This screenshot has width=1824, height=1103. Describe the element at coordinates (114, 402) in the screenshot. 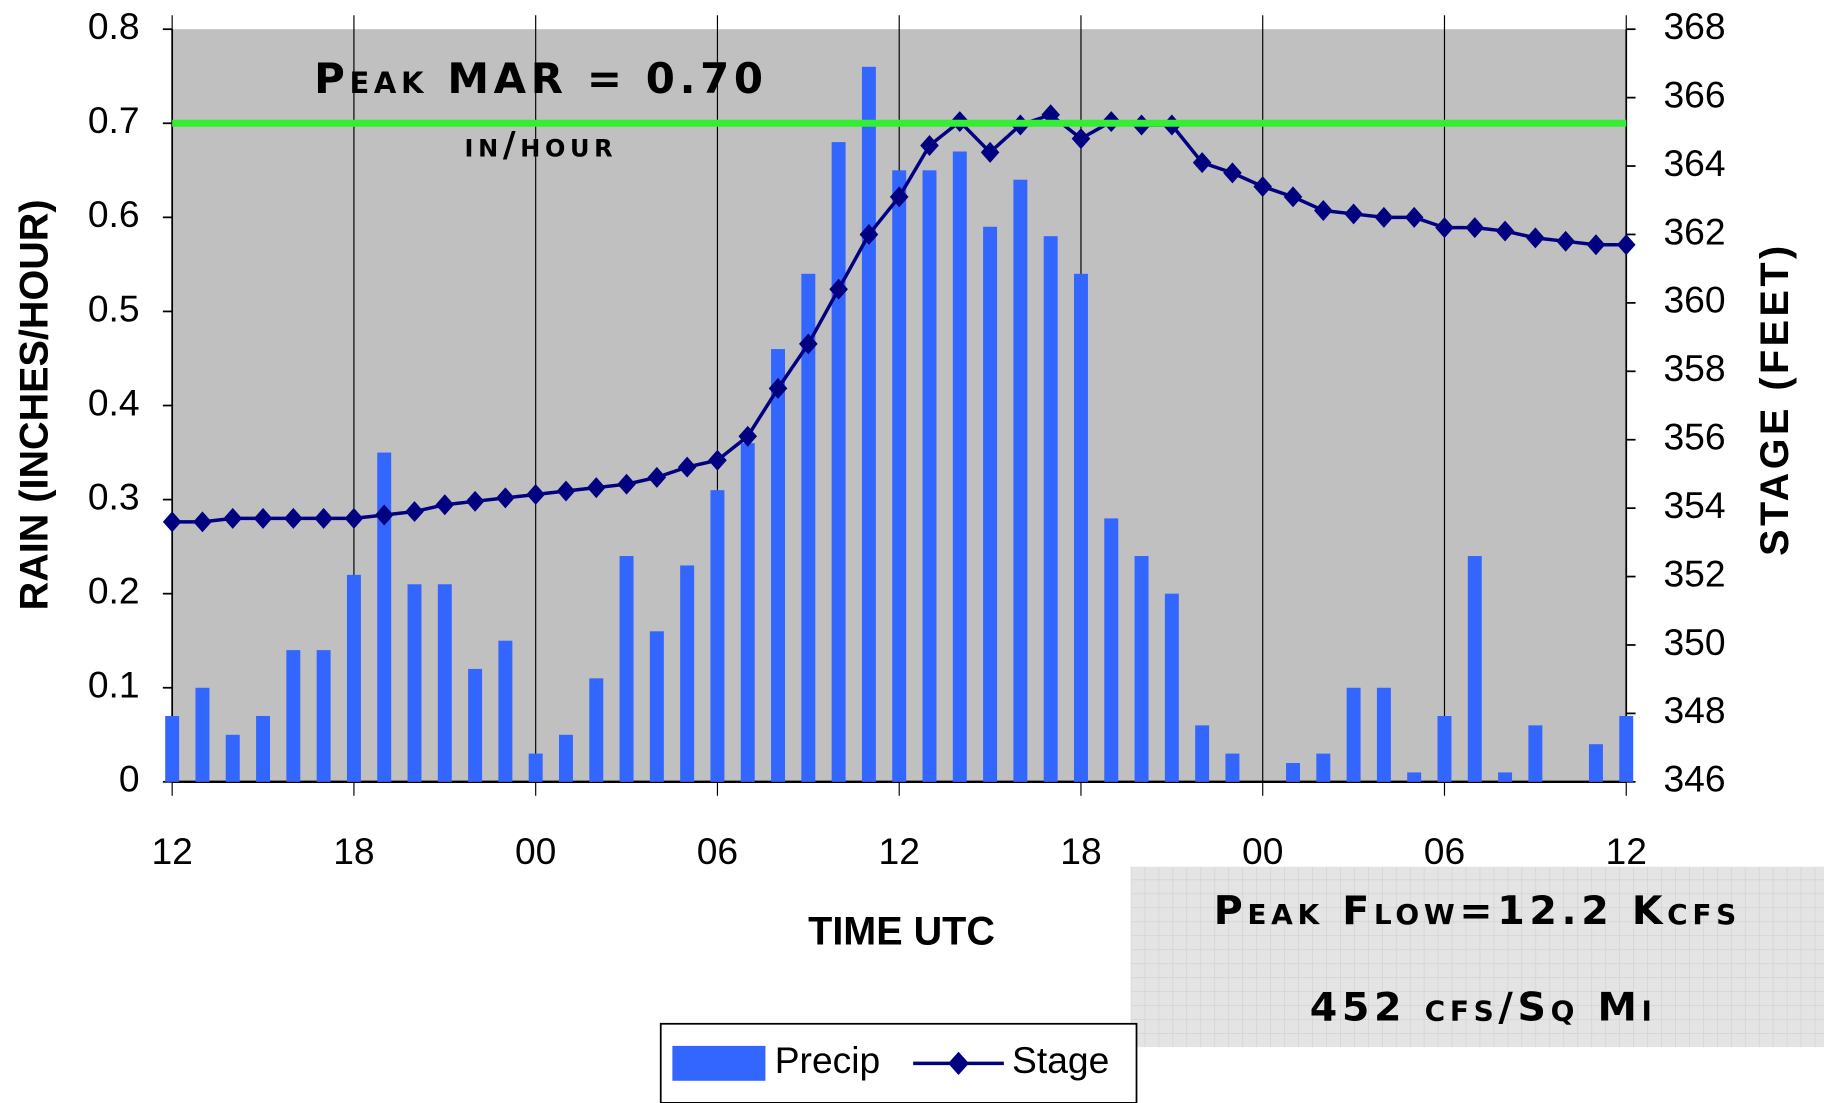

I see `y-tick-label: 0.4` at that location.